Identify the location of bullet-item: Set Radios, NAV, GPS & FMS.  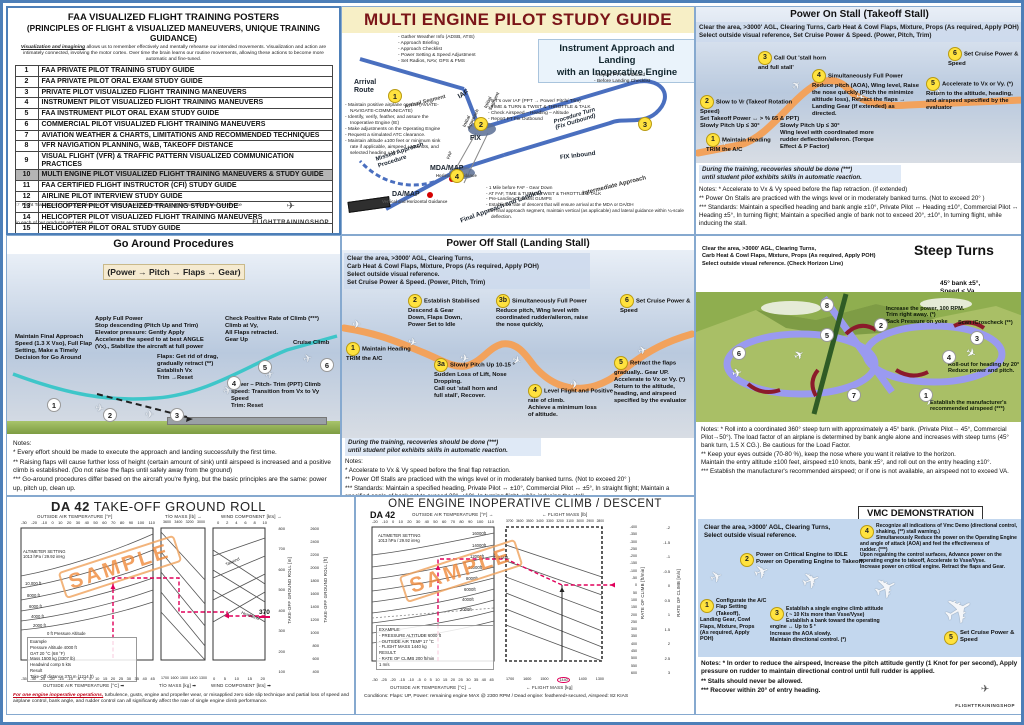
(462, 62).